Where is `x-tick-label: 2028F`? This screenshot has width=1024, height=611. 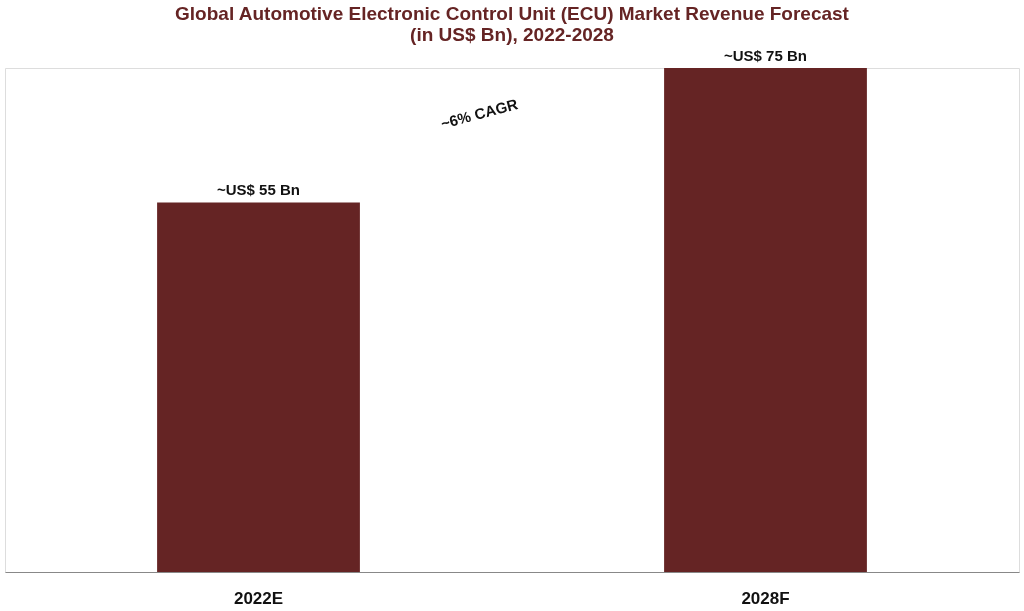
x-tick-label: 2028F is located at coordinates (765, 598).